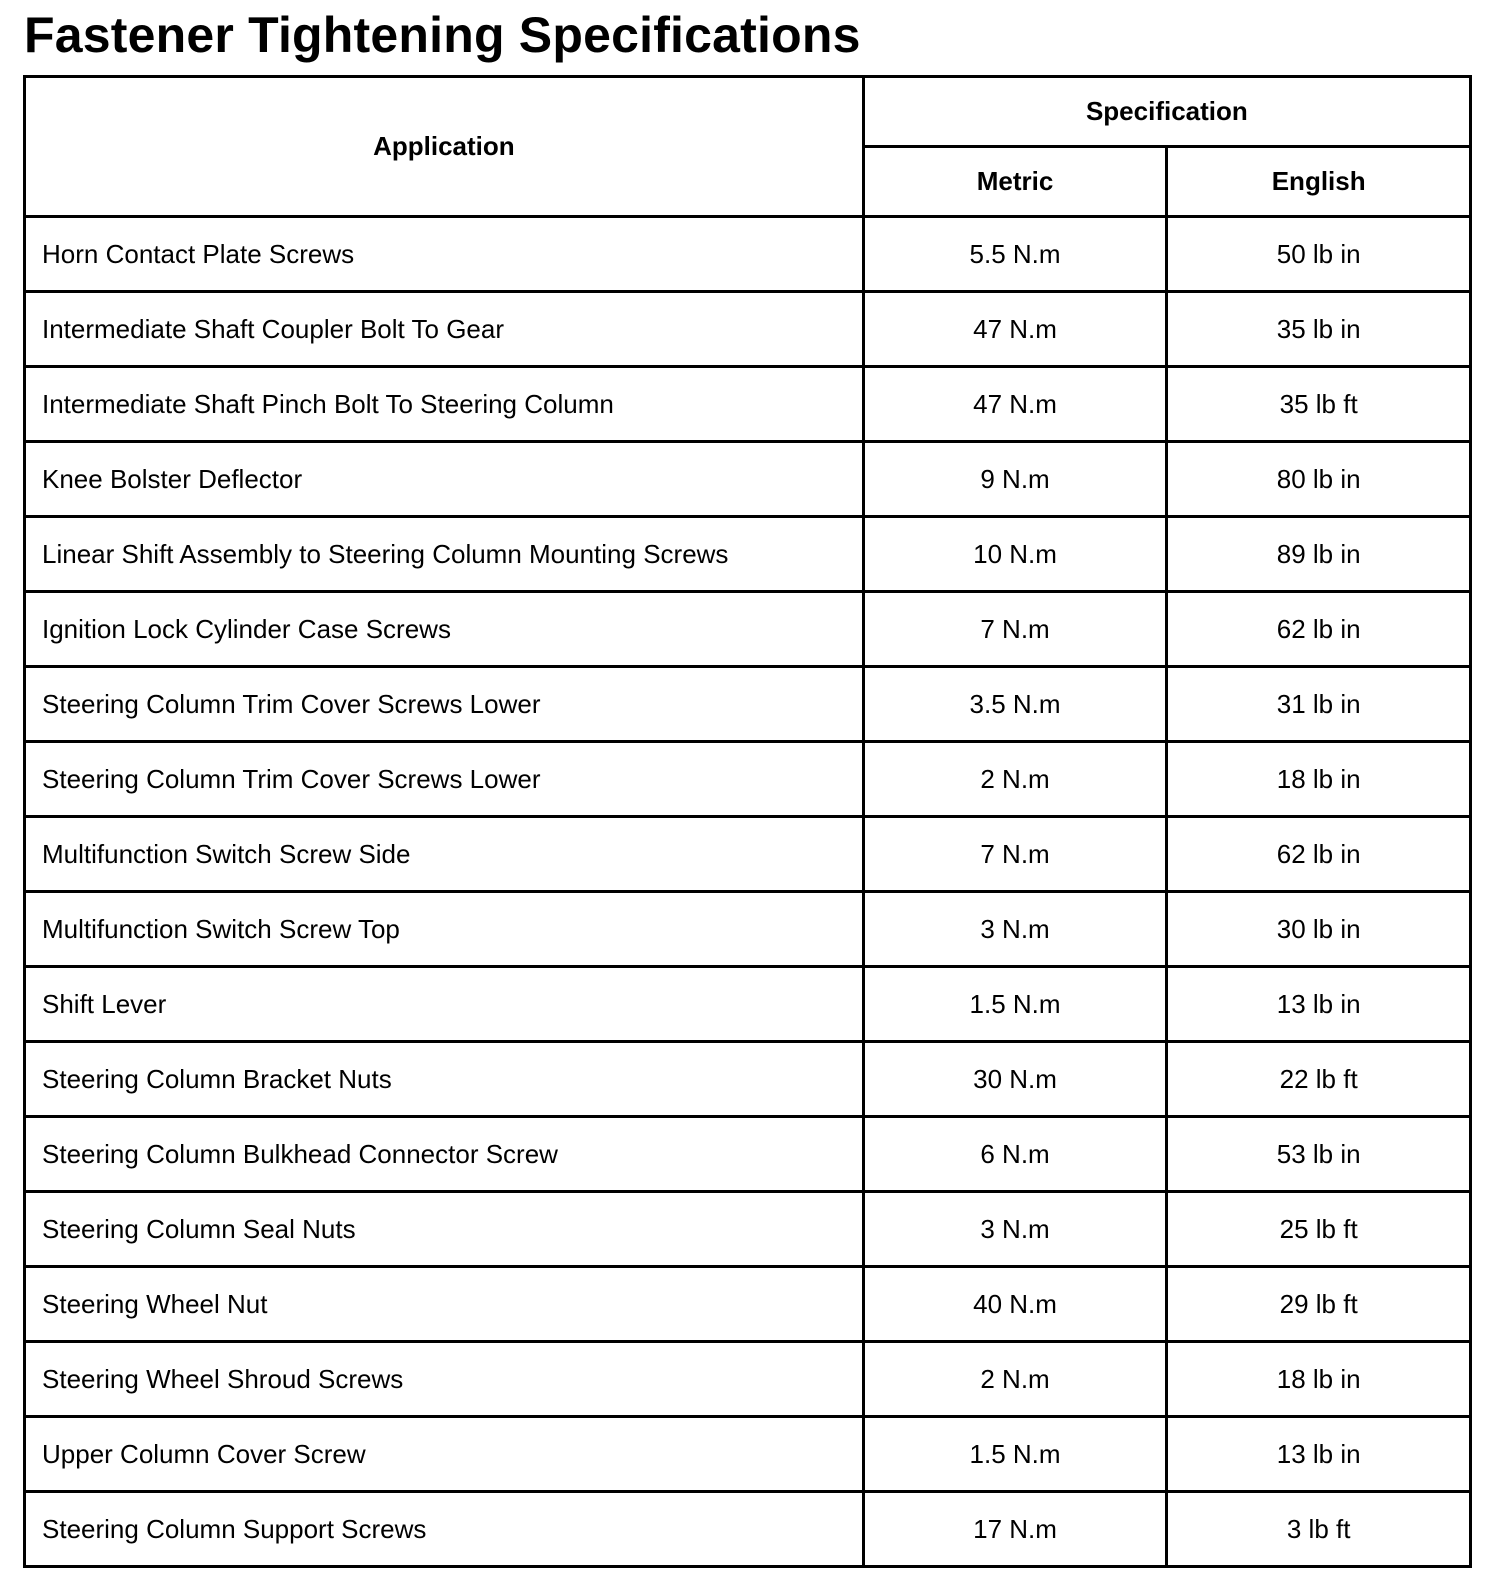 The height and width of the screenshot is (1590, 1504). I want to click on application-cell: Multifunction Switch Screw Side, so click(444, 854).